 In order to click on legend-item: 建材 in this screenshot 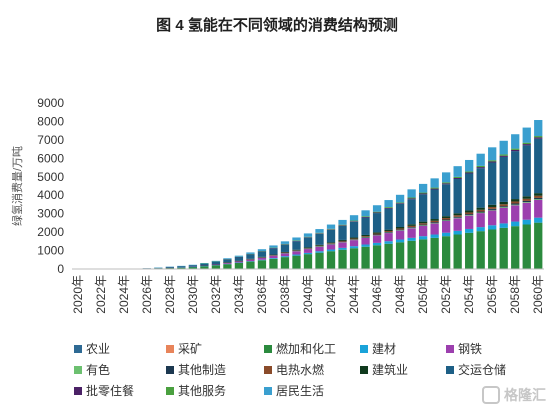, I will do `click(378, 348)`.